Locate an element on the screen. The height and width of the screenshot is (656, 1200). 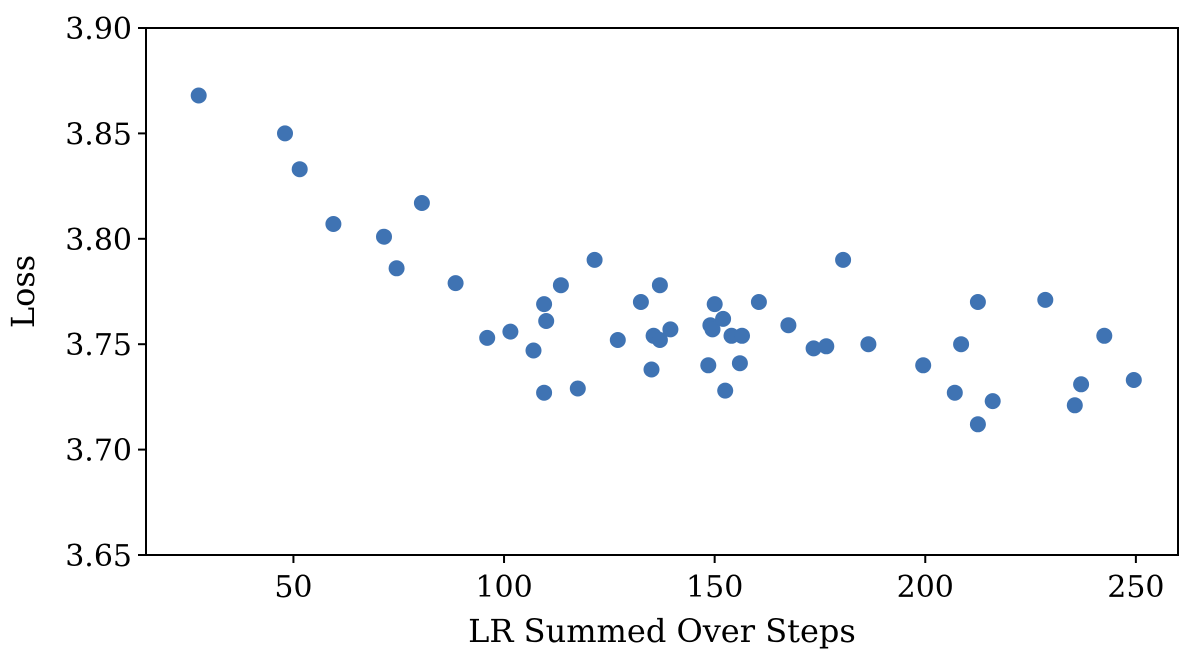
y-tick-label: 3.65 is located at coordinates (98, 556).